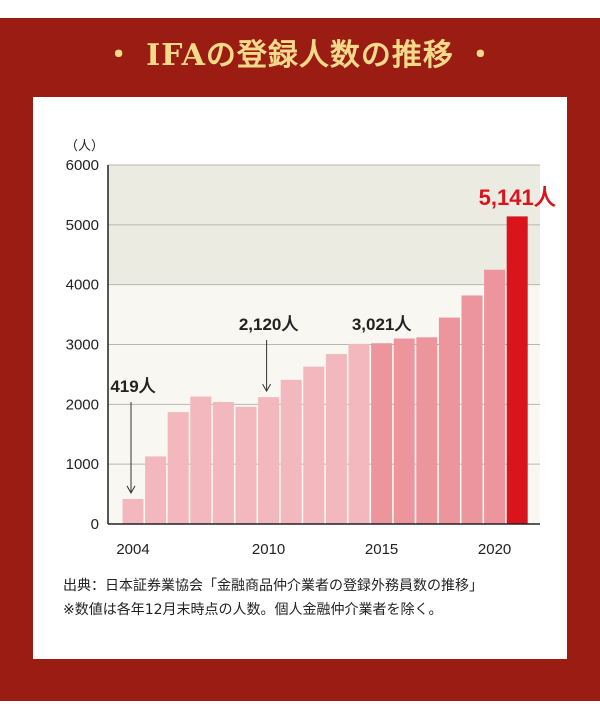 The width and height of the screenshot is (600, 713). I want to click on bar-2016, so click(404, 431).